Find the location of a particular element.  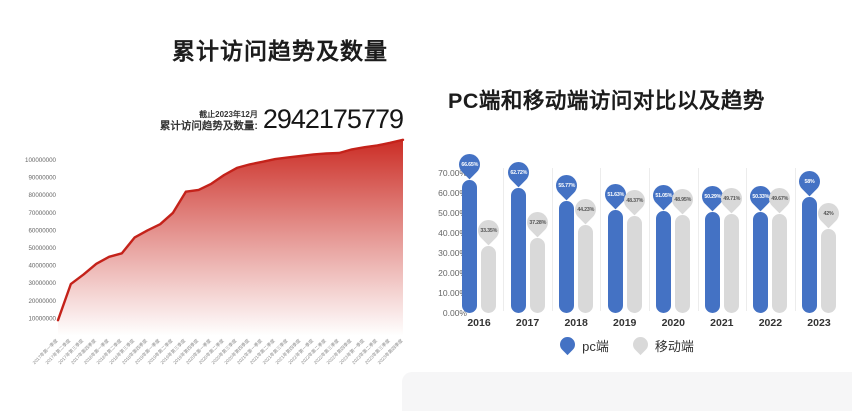

mobile-bar-value-2018: 44.23% is located at coordinates (585, 209).